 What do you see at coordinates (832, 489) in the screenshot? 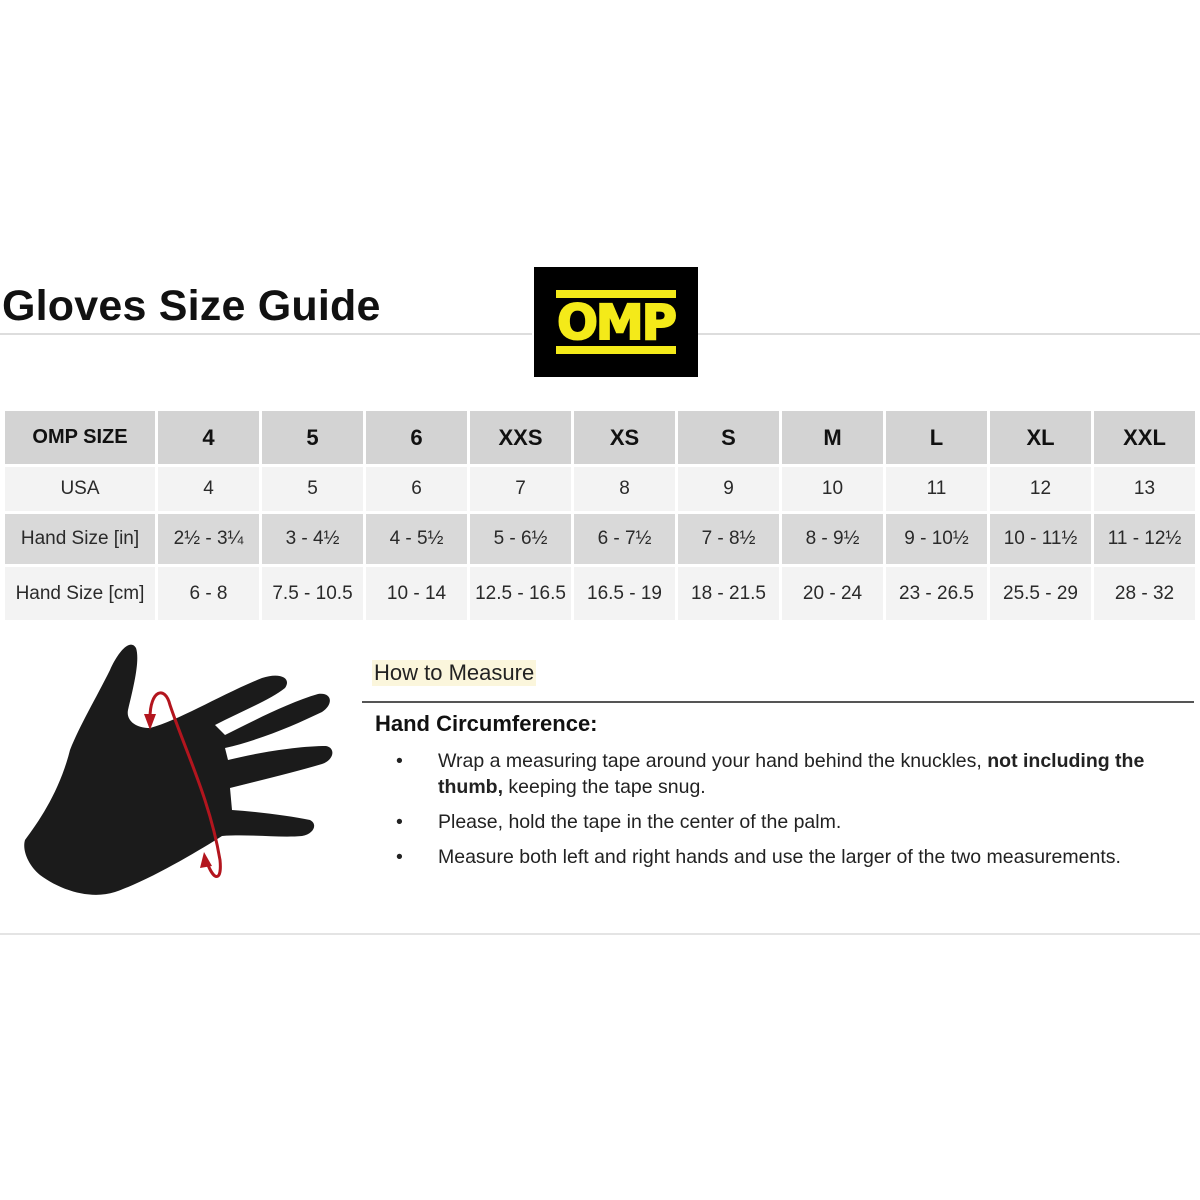
I see `table-cell: 10` at bounding box center [832, 489].